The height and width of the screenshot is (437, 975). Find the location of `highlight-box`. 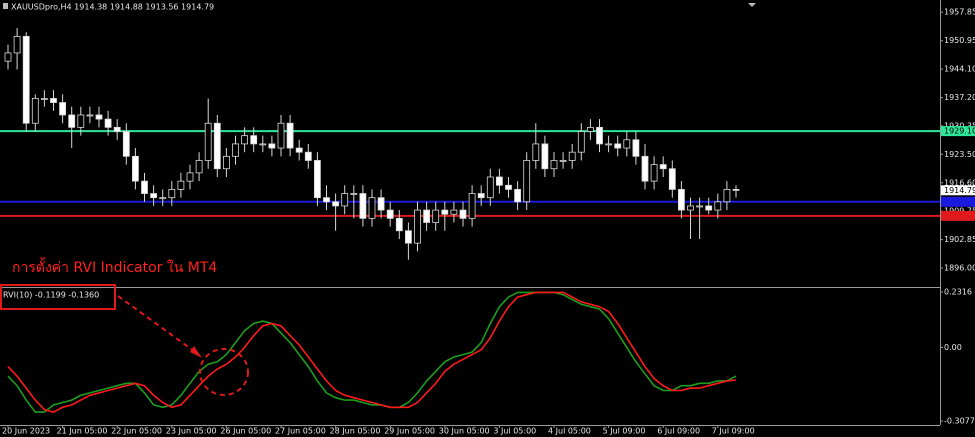

highlight-box is located at coordinates (58, 297).